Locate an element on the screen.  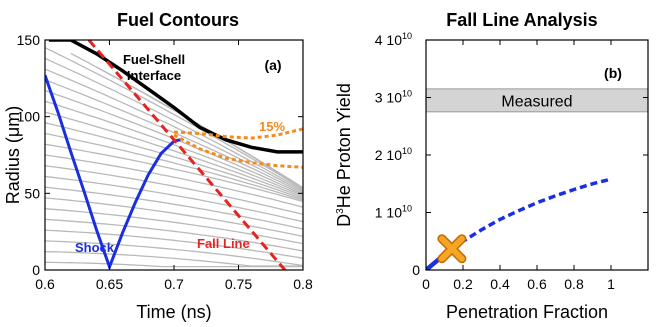
panel-b-xlabel: Penetration Fraction is located at coordinates (527, 312).